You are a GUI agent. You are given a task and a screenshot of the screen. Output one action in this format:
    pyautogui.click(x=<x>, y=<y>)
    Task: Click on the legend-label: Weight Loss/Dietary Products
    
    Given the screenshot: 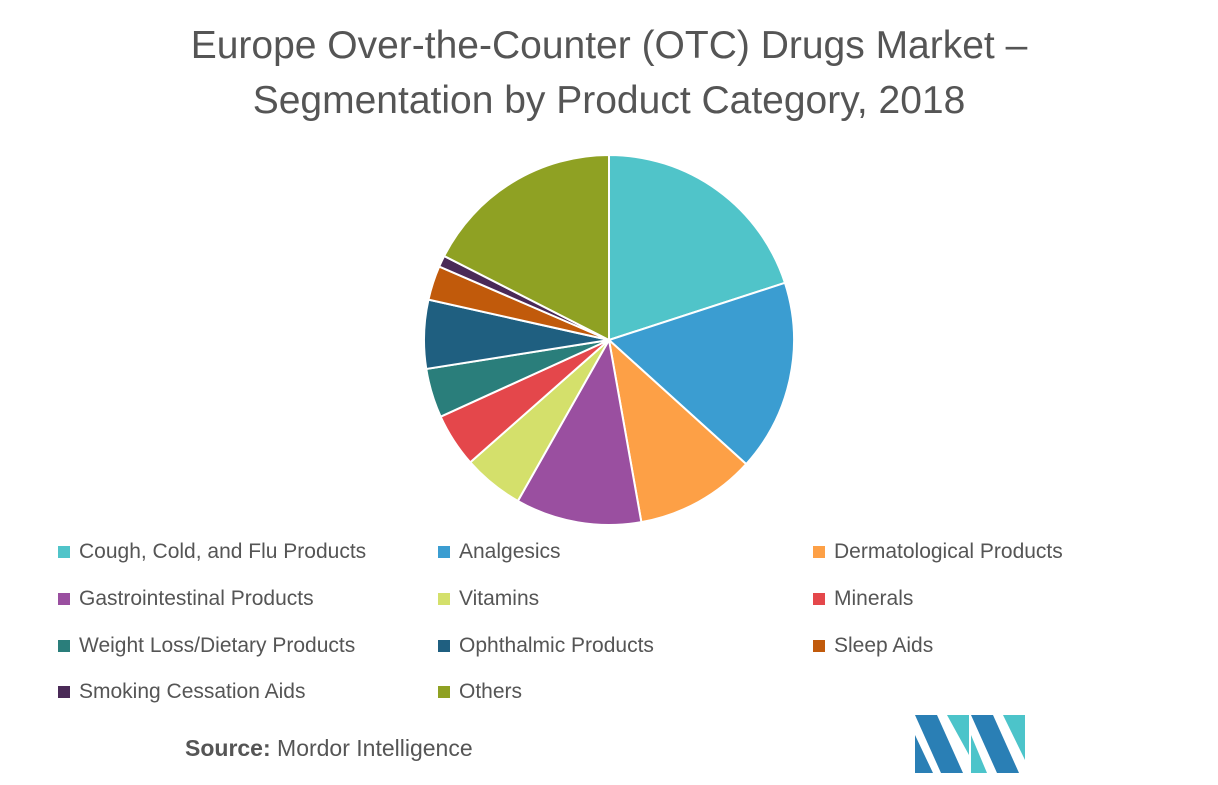 What is the action you would take?
    pyautogui.click(x=217, y=645)
    